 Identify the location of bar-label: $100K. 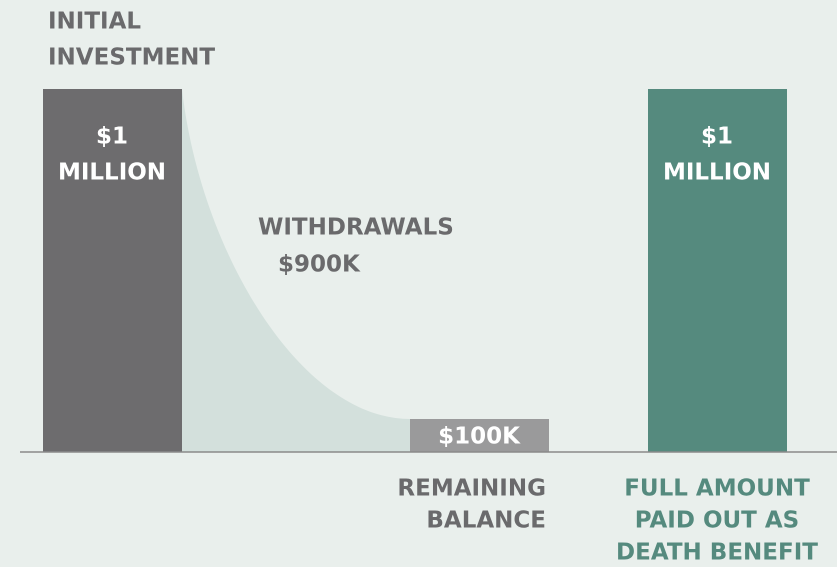
(479, 437).